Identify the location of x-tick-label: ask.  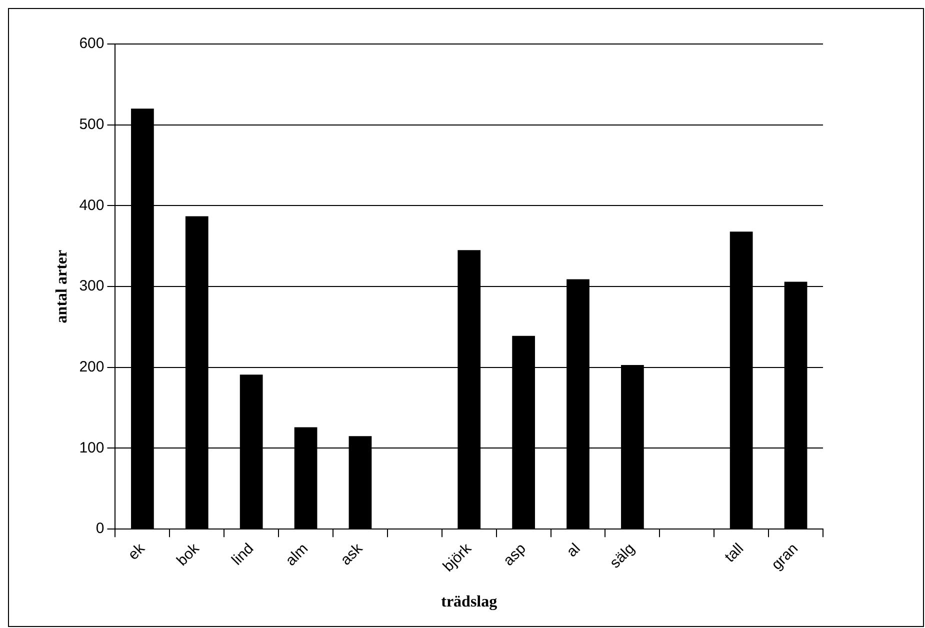
(351, 554).